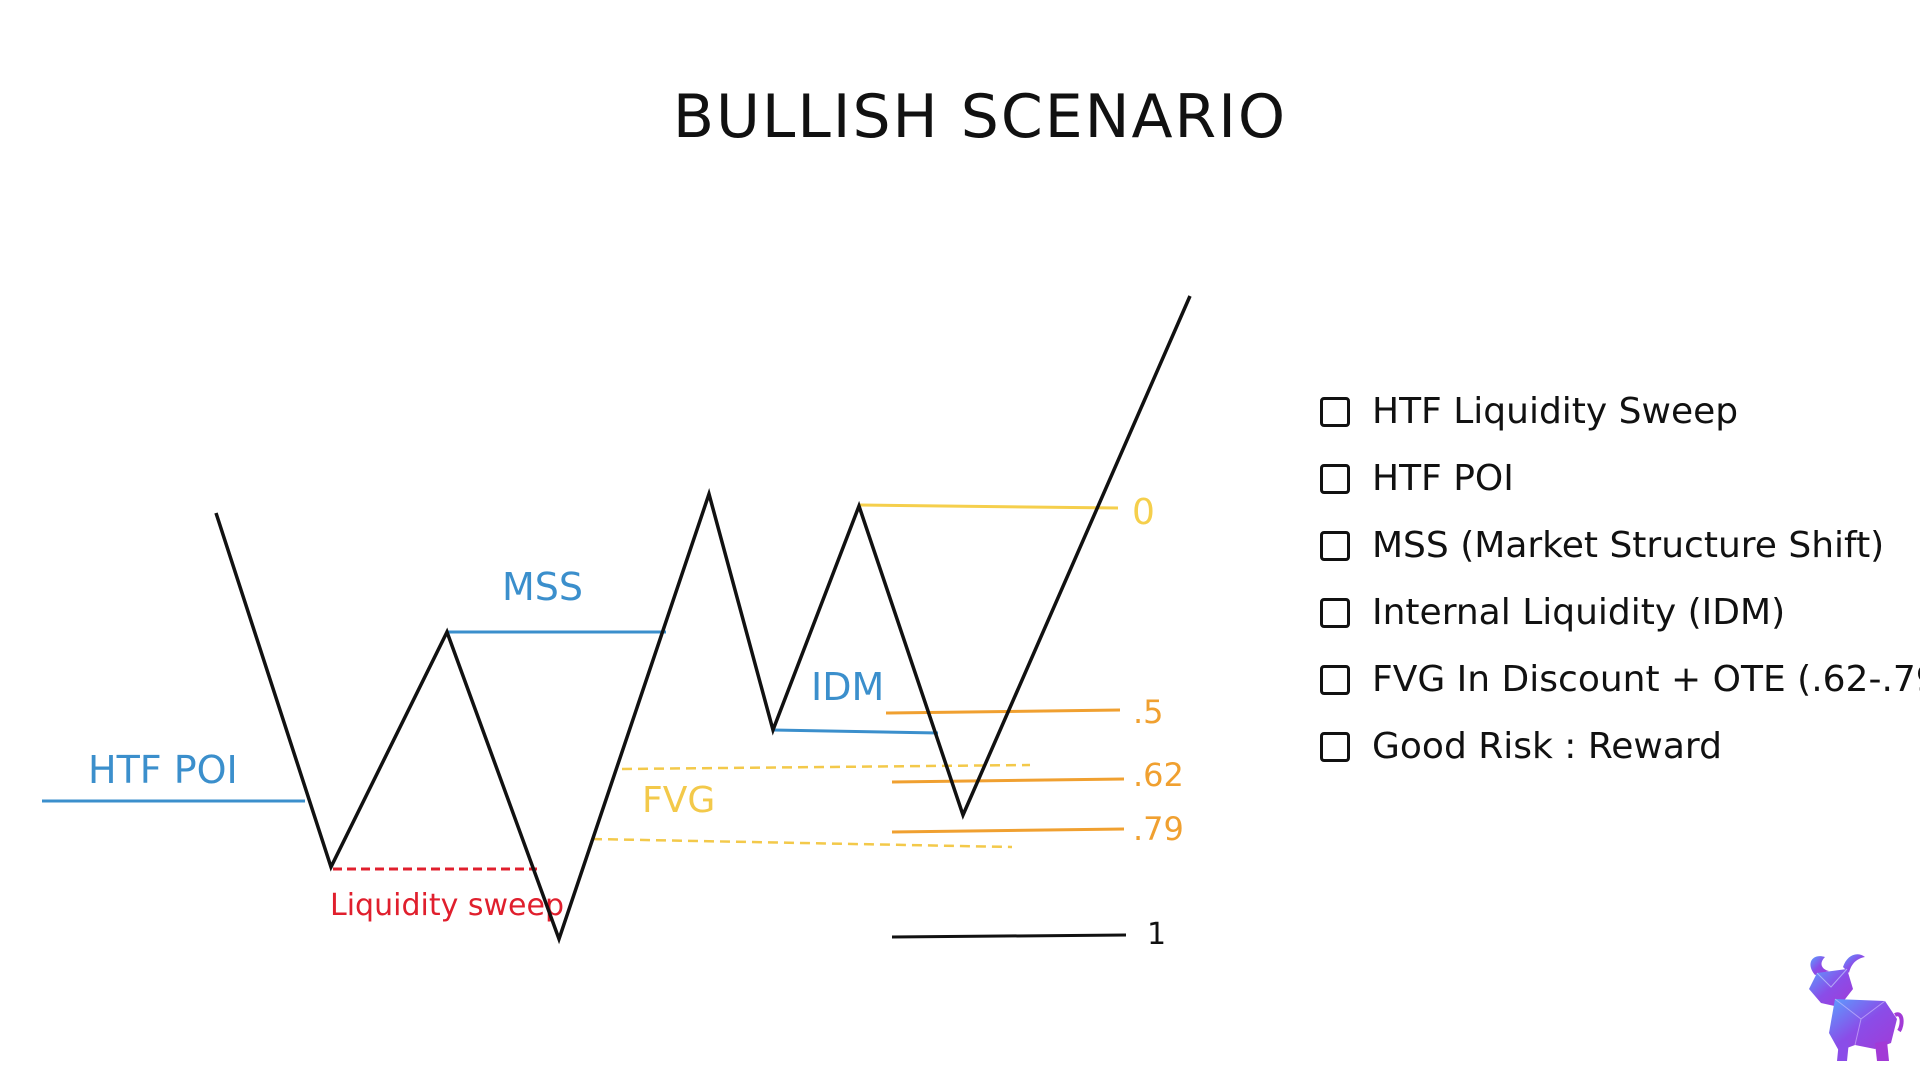 This screenshot has width=1920, height=1080. What do you see at coordinates (1148, 712) in the screenshot?
I see `fib-0.5-label: .5` at bounding box center [1148, 712].